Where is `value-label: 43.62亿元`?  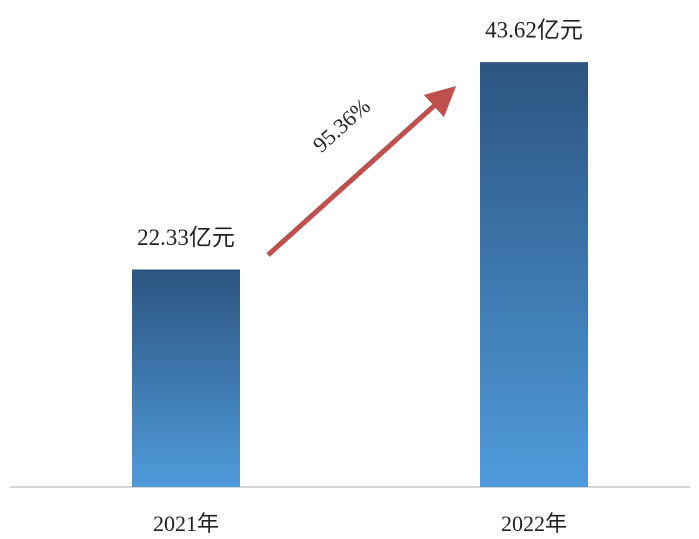 value-label: 43.62亿元 is located at coordinates (534, 29).